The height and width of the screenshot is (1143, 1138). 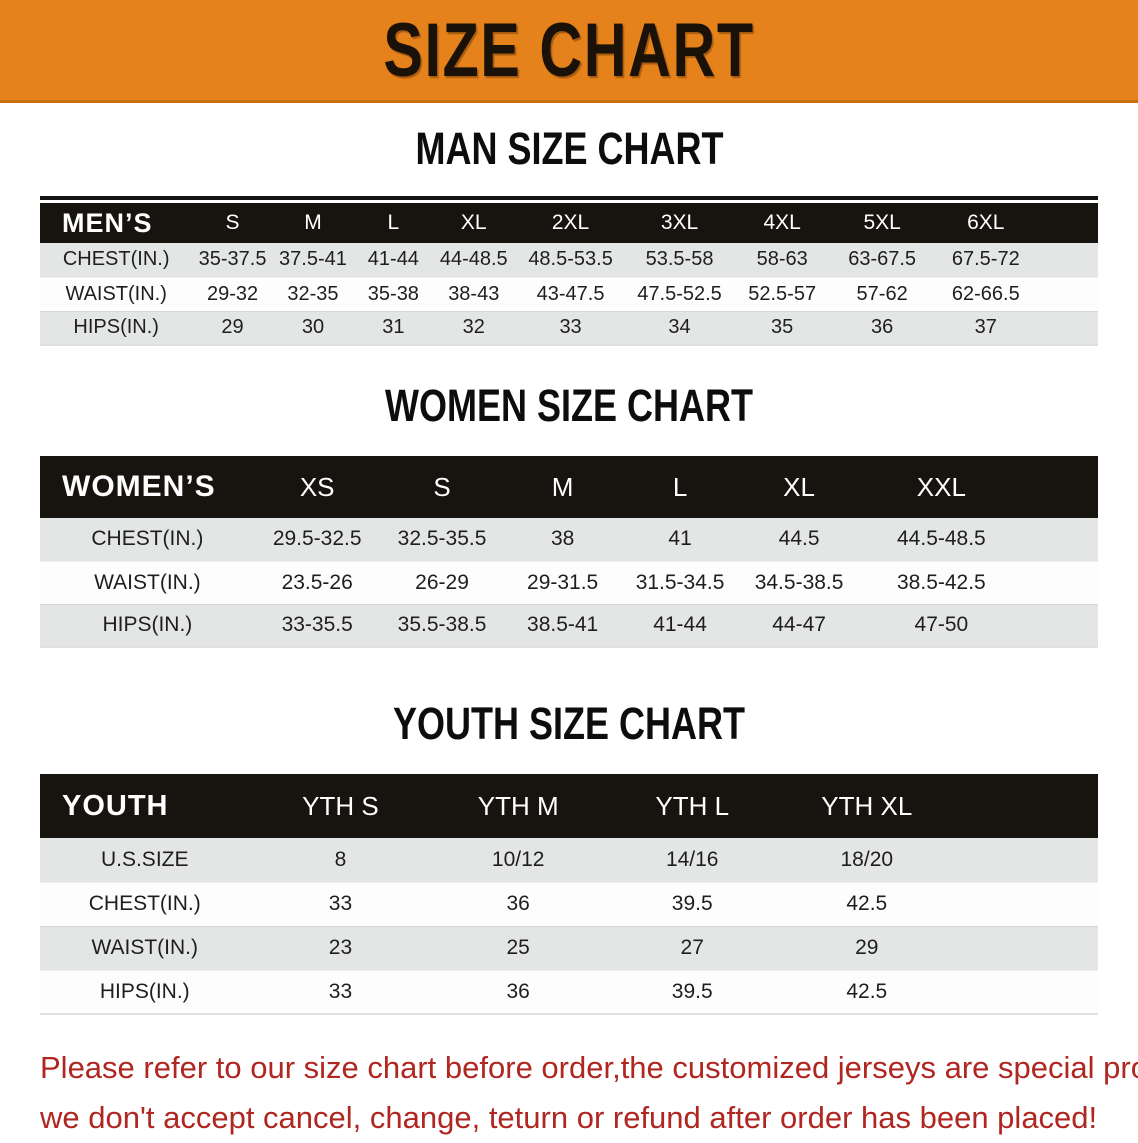 I want to click on women-section-title: WOMEN SIZE CHART, so click(x=569, y=406).